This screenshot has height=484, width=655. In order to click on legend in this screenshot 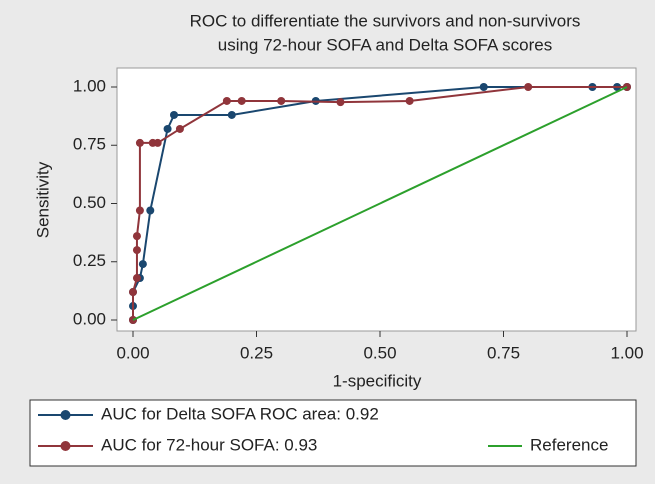, I will do `click(333, 433)`.